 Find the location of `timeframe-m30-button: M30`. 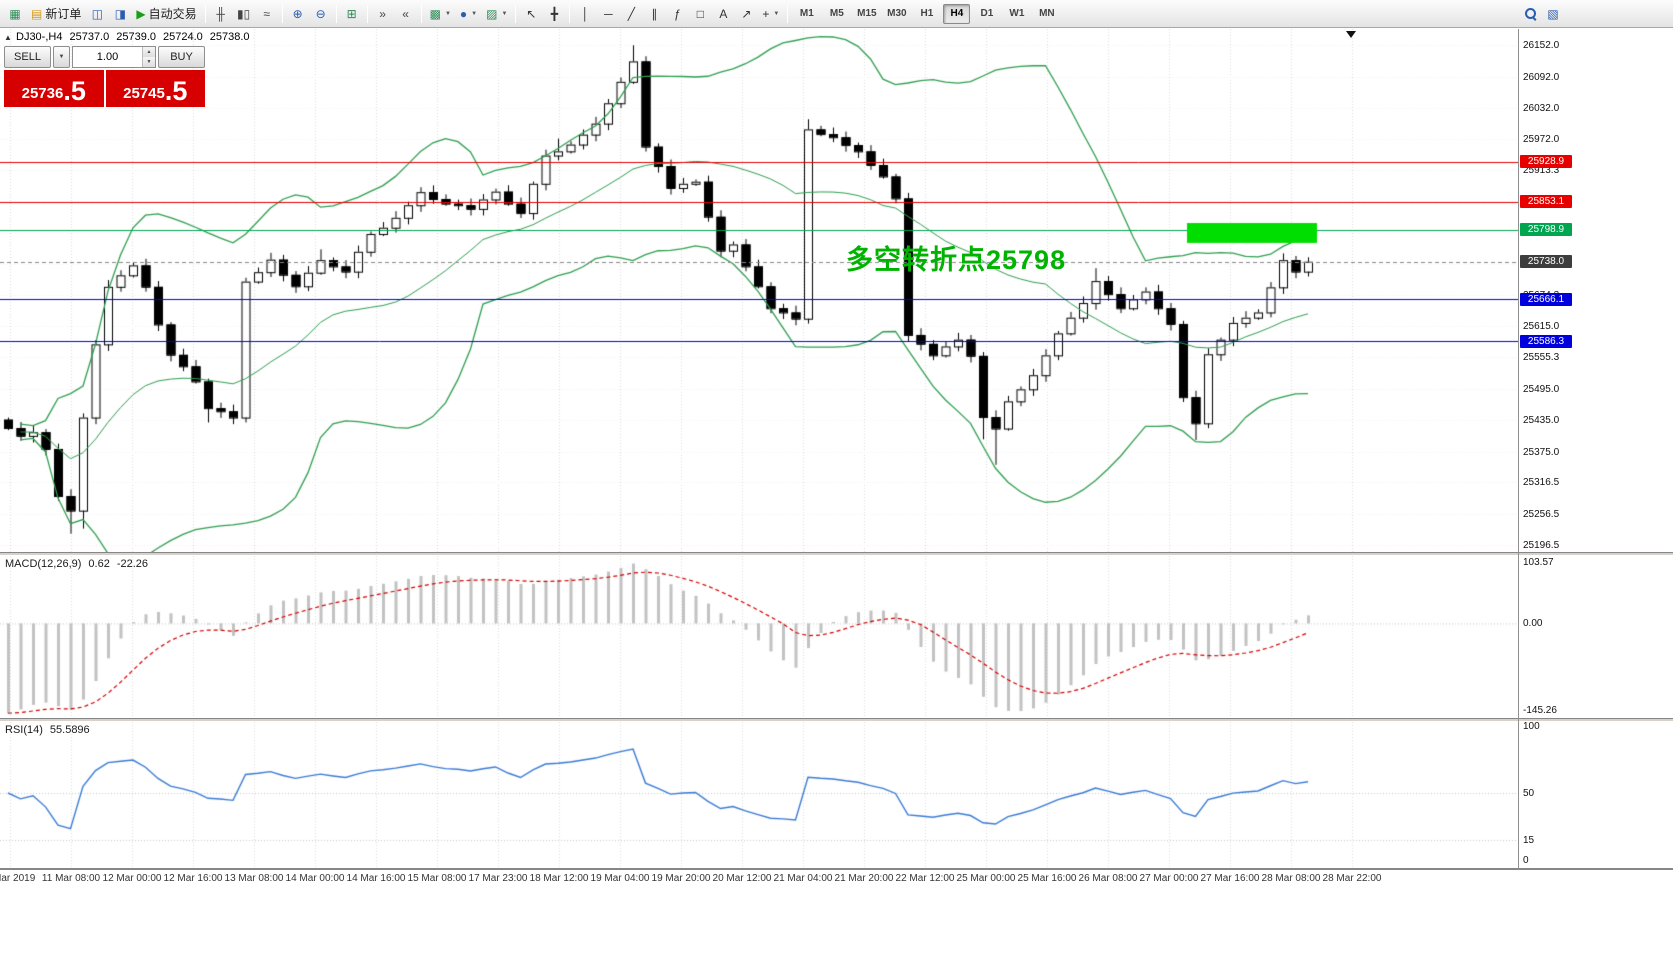

timeframe-m30-button: M30 is located at coordinates (897, 13).